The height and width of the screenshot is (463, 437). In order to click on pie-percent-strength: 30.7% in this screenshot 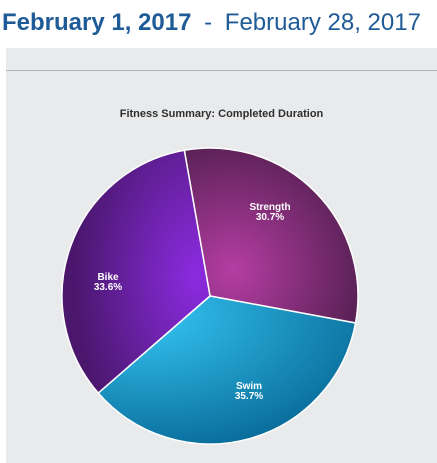, I will do `click(270, 217)`.